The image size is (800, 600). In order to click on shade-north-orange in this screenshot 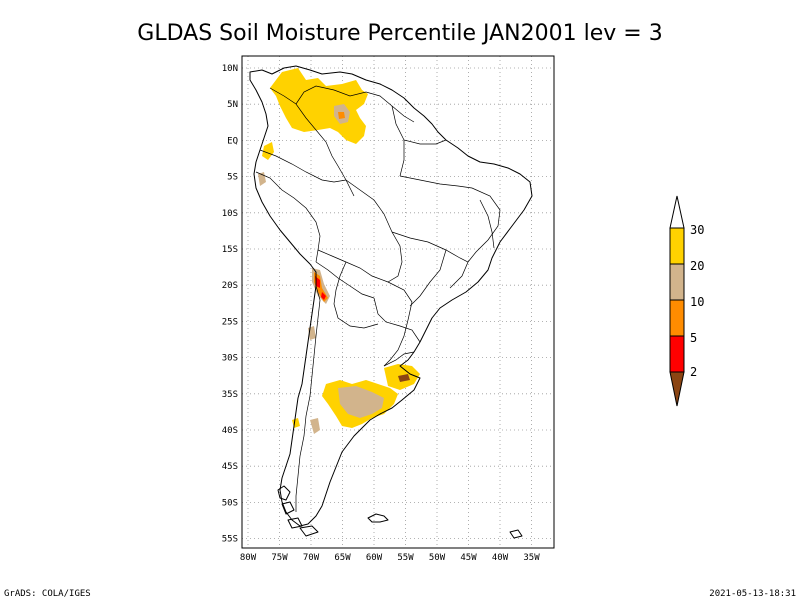, I will do `click(341, 115)`.